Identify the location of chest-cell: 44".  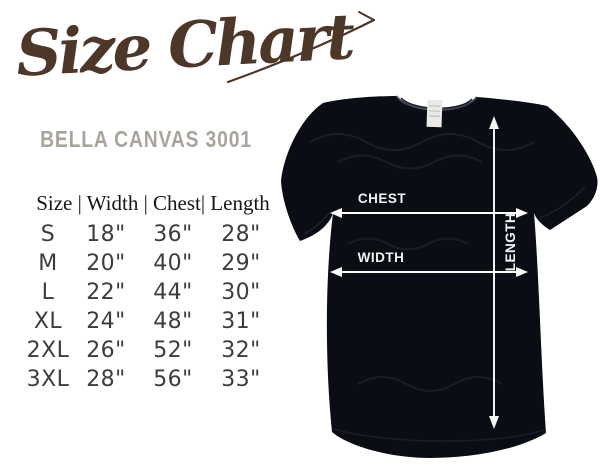
(173, 292).